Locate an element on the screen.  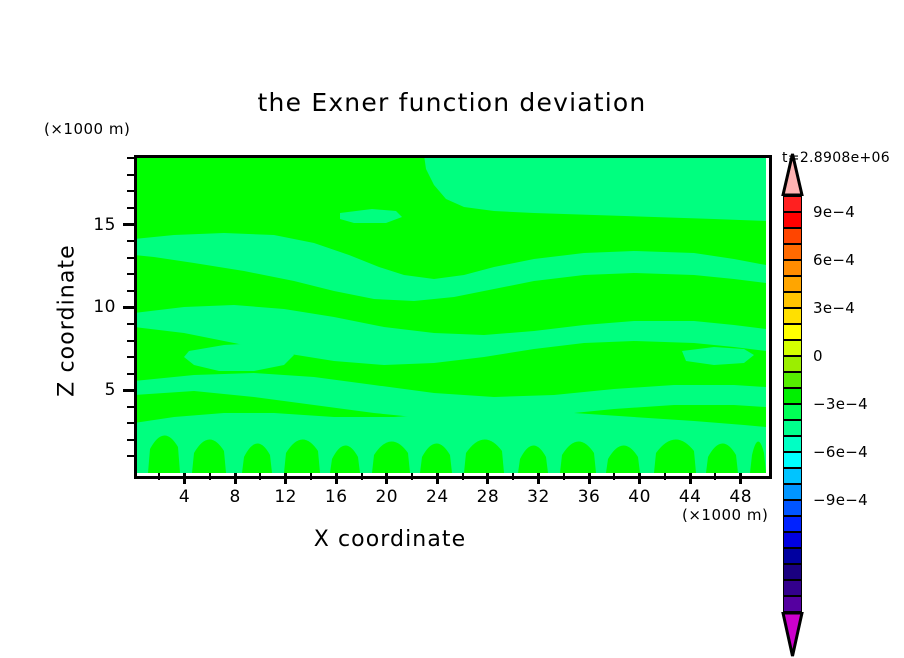
colorbar-tick-label: 3e−4 is located at coordinates (834, 308).